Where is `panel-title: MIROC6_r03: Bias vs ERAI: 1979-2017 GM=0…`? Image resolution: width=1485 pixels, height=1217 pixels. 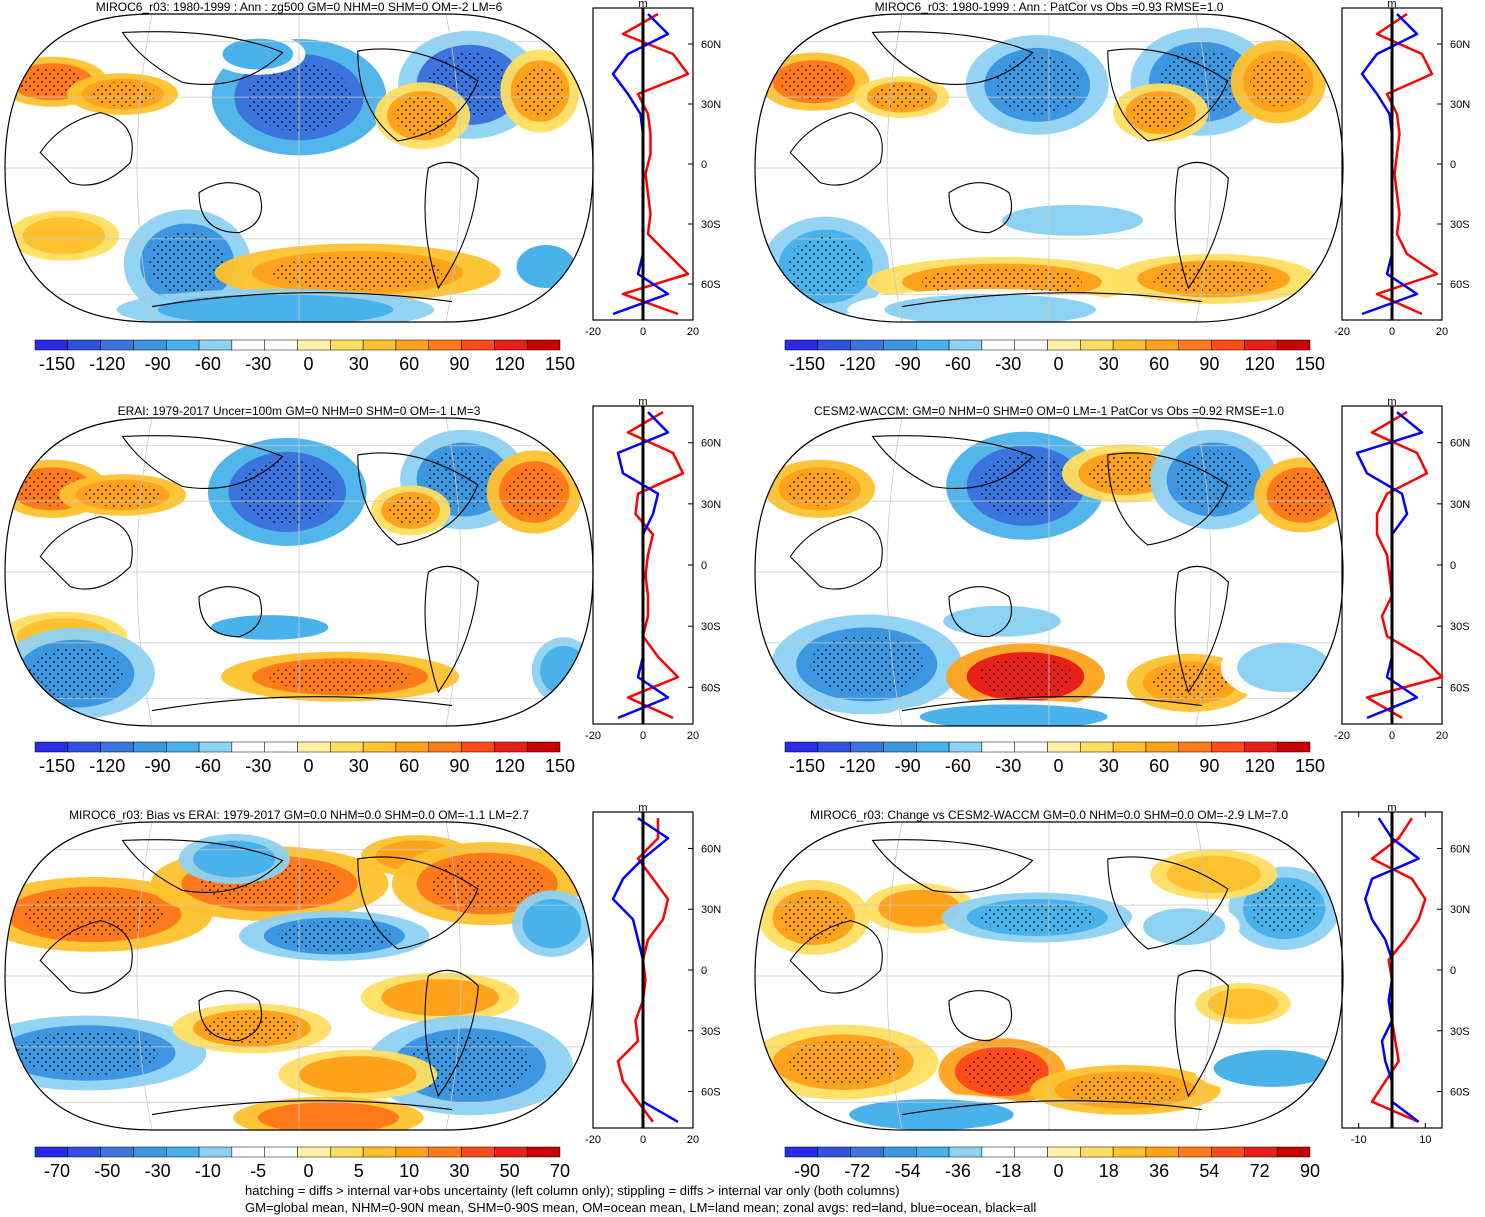
panel-title: MIROC6_r03: Bias vs ERAI: 1979-2017 GM=0… is located at coordinates (299, 815).